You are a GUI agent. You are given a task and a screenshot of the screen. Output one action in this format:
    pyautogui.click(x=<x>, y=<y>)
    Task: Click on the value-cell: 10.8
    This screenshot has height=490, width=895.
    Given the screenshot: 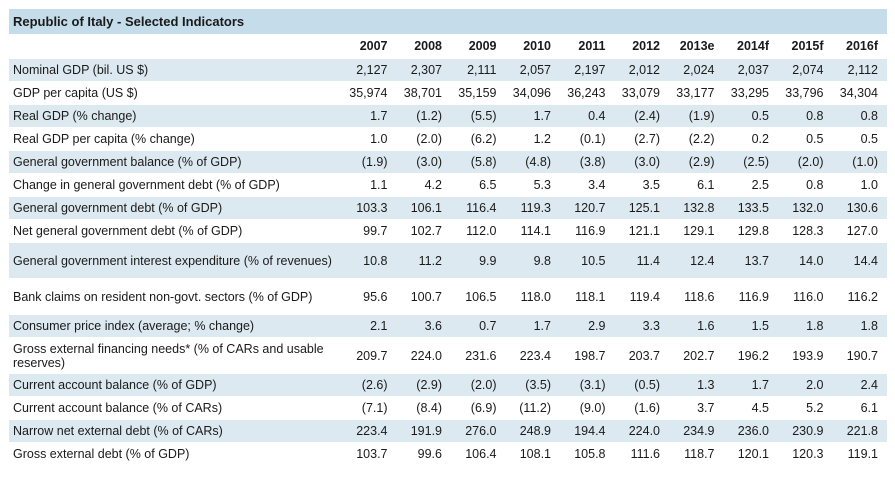 What is the action you would take?
    pyautogui.click(x=369, y=260)
    